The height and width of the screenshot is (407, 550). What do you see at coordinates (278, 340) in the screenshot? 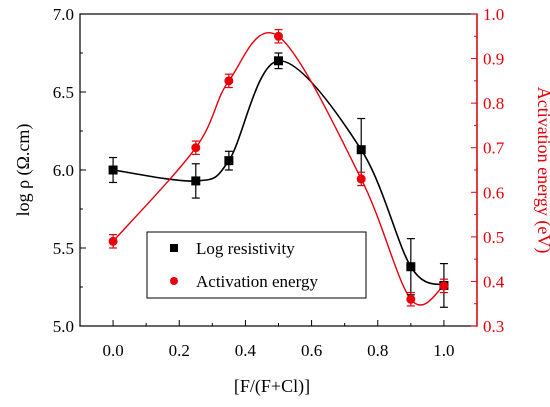
I see `bottom-axis: 0.0 0.2 0.4 0.6 0.8 1.0` at bounding box center [278, 340].